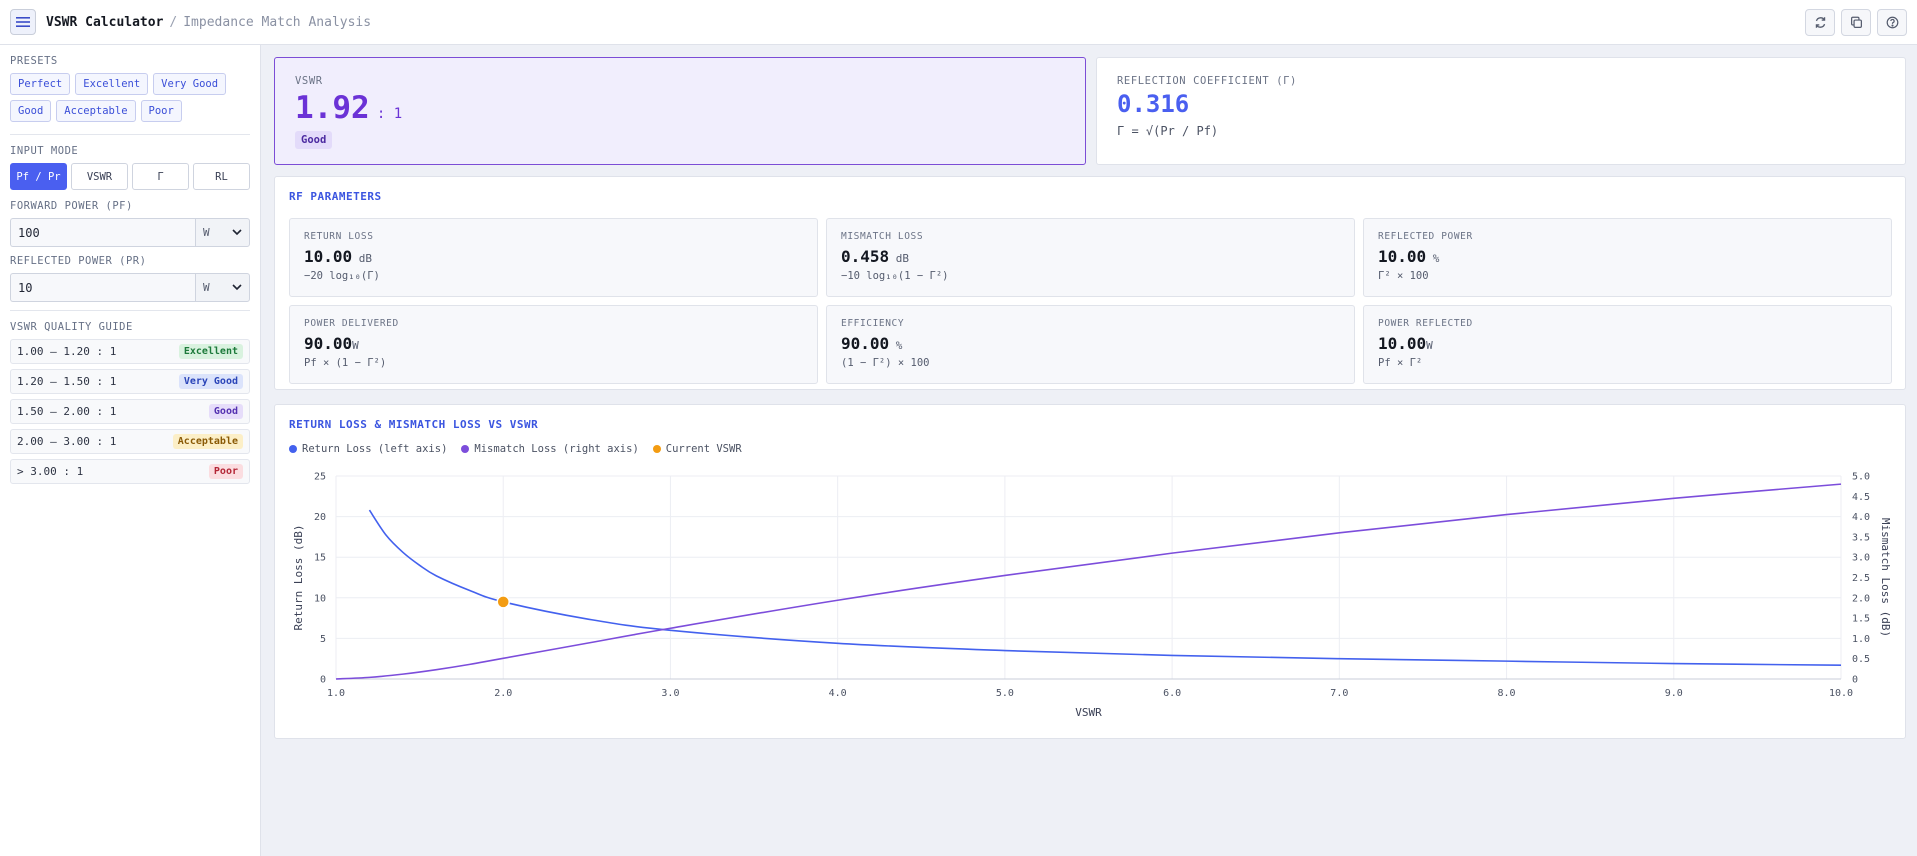  What do you see at coordinates (1674, 693) in the screenshot?
I see `x-tick-label: 9.0` at bounding box center [1674, 693].